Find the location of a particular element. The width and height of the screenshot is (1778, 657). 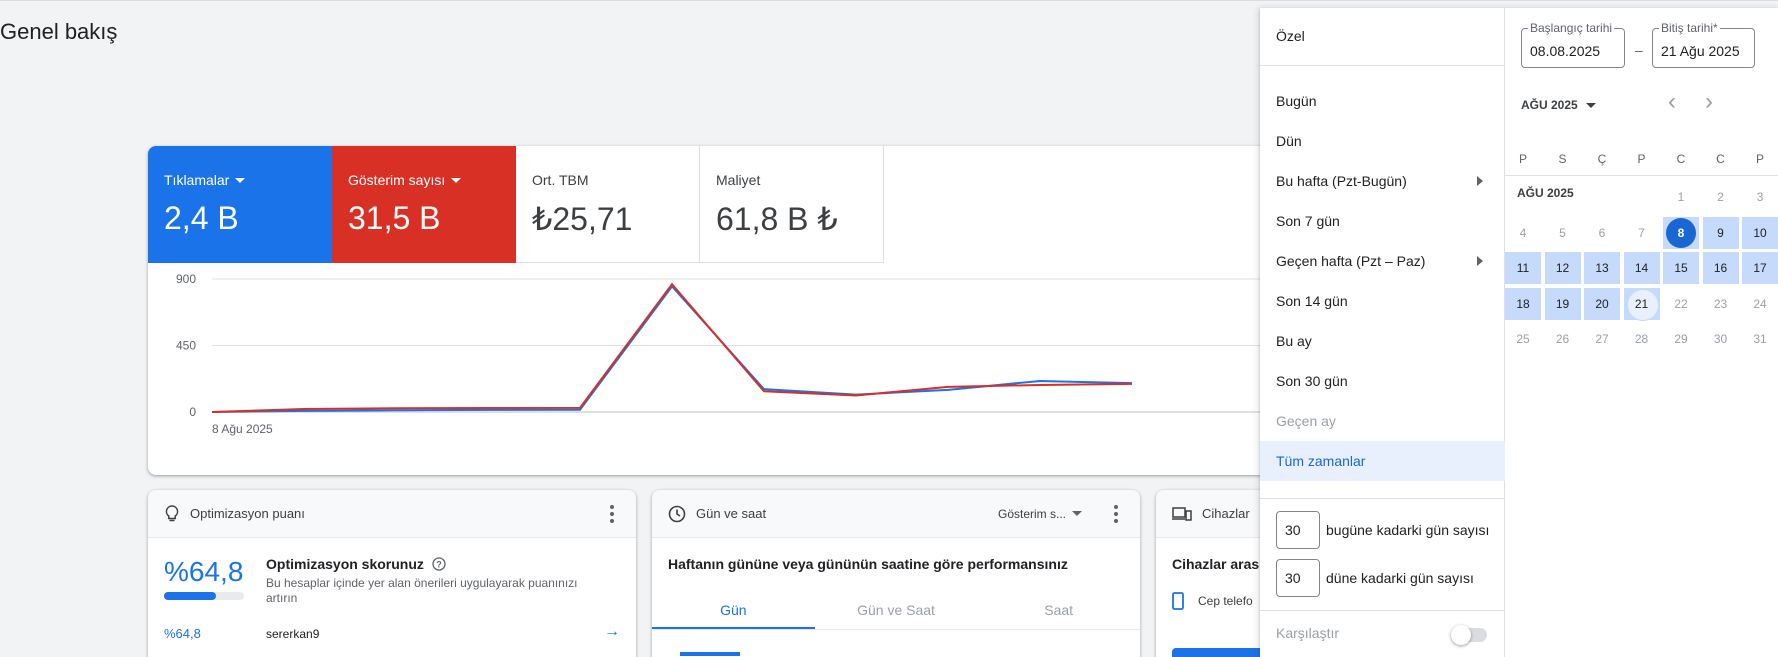

preset-last-14-days: Son 14 gün is located at coordinates (1382, 301).